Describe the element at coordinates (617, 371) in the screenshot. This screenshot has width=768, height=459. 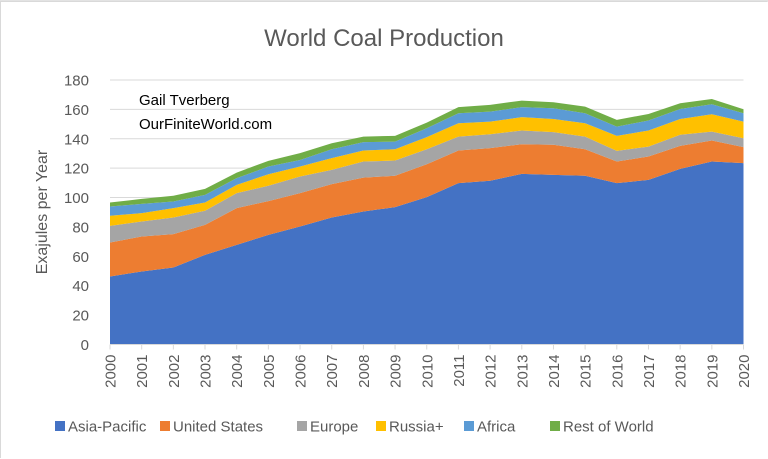
I see `x-tick-label: 2016` at that location.